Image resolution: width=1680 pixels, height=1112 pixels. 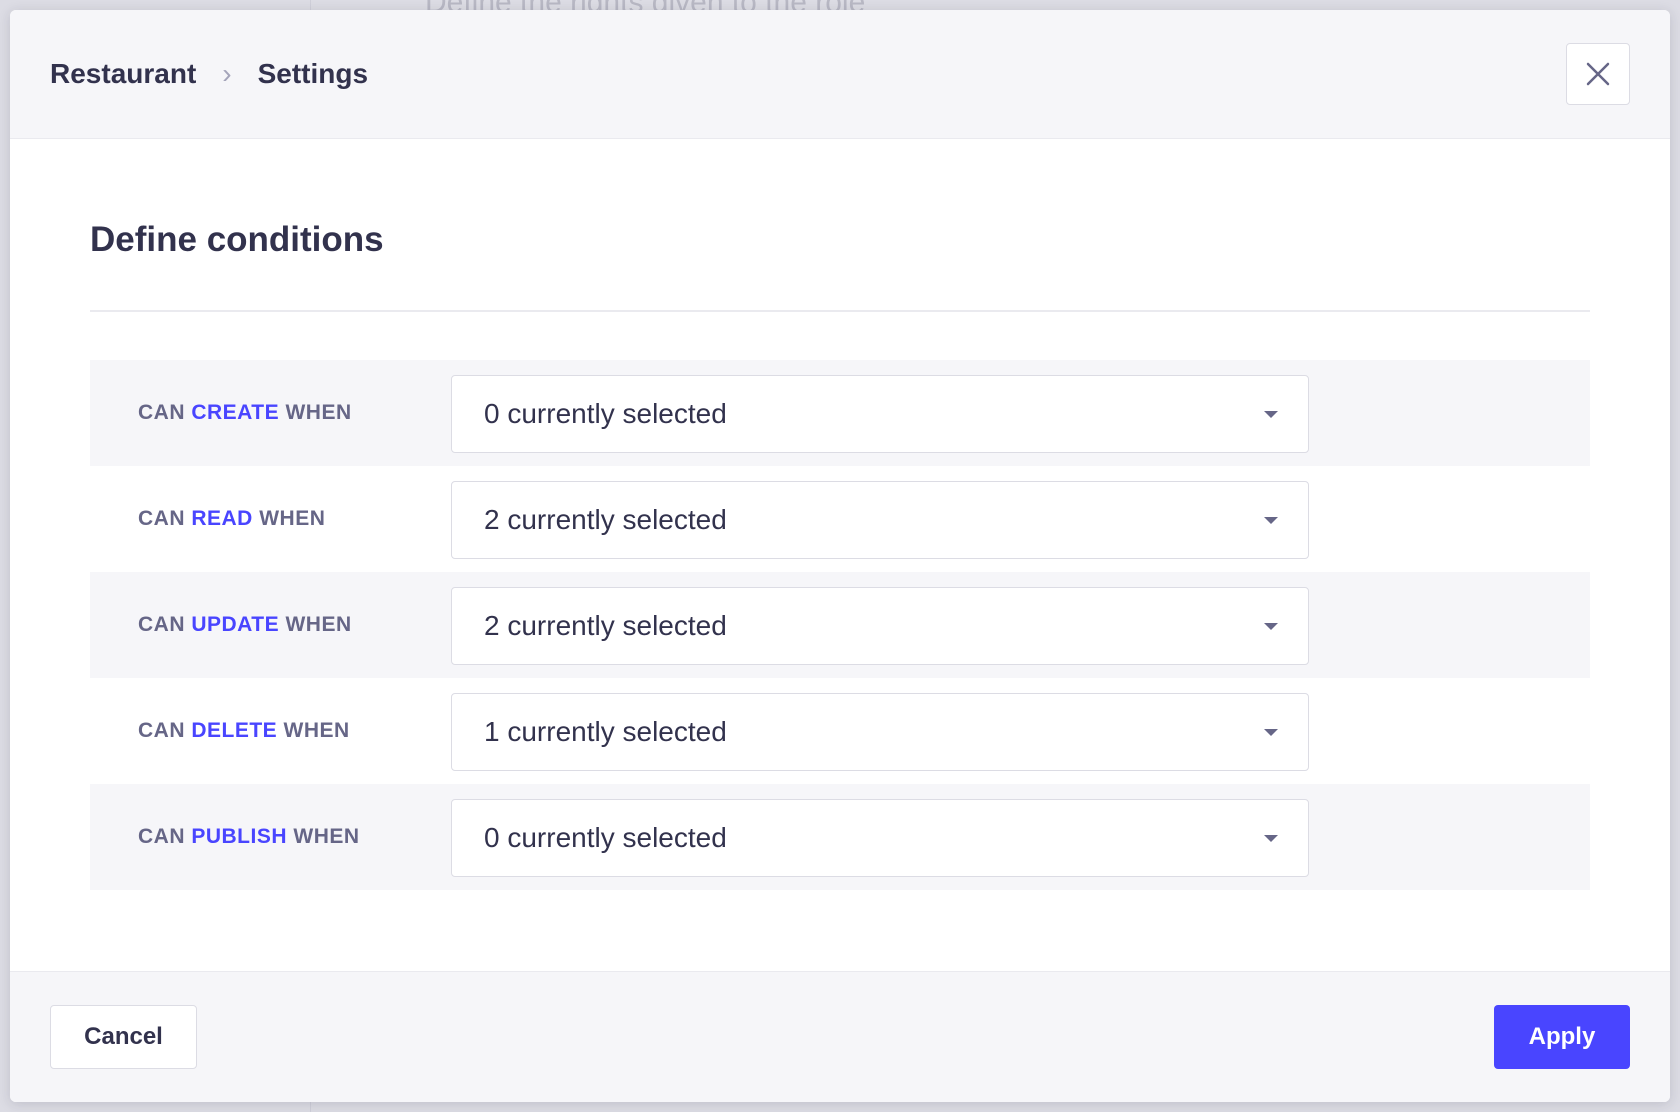 What do you see at coordinates (605, 731) in the screenshot?
I see `select-value: 1 currently selected` at bounding box center [605, 731].